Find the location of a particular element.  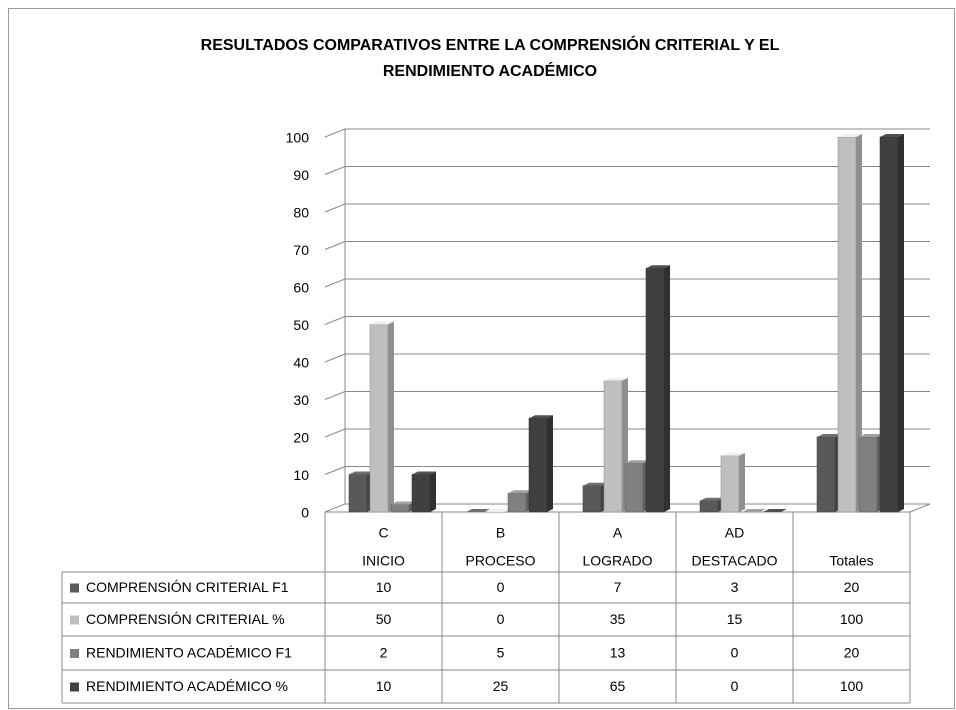

legend-label: RENDIMIENTO ACADÉMICO F1 is located at coordinates (189, 653).